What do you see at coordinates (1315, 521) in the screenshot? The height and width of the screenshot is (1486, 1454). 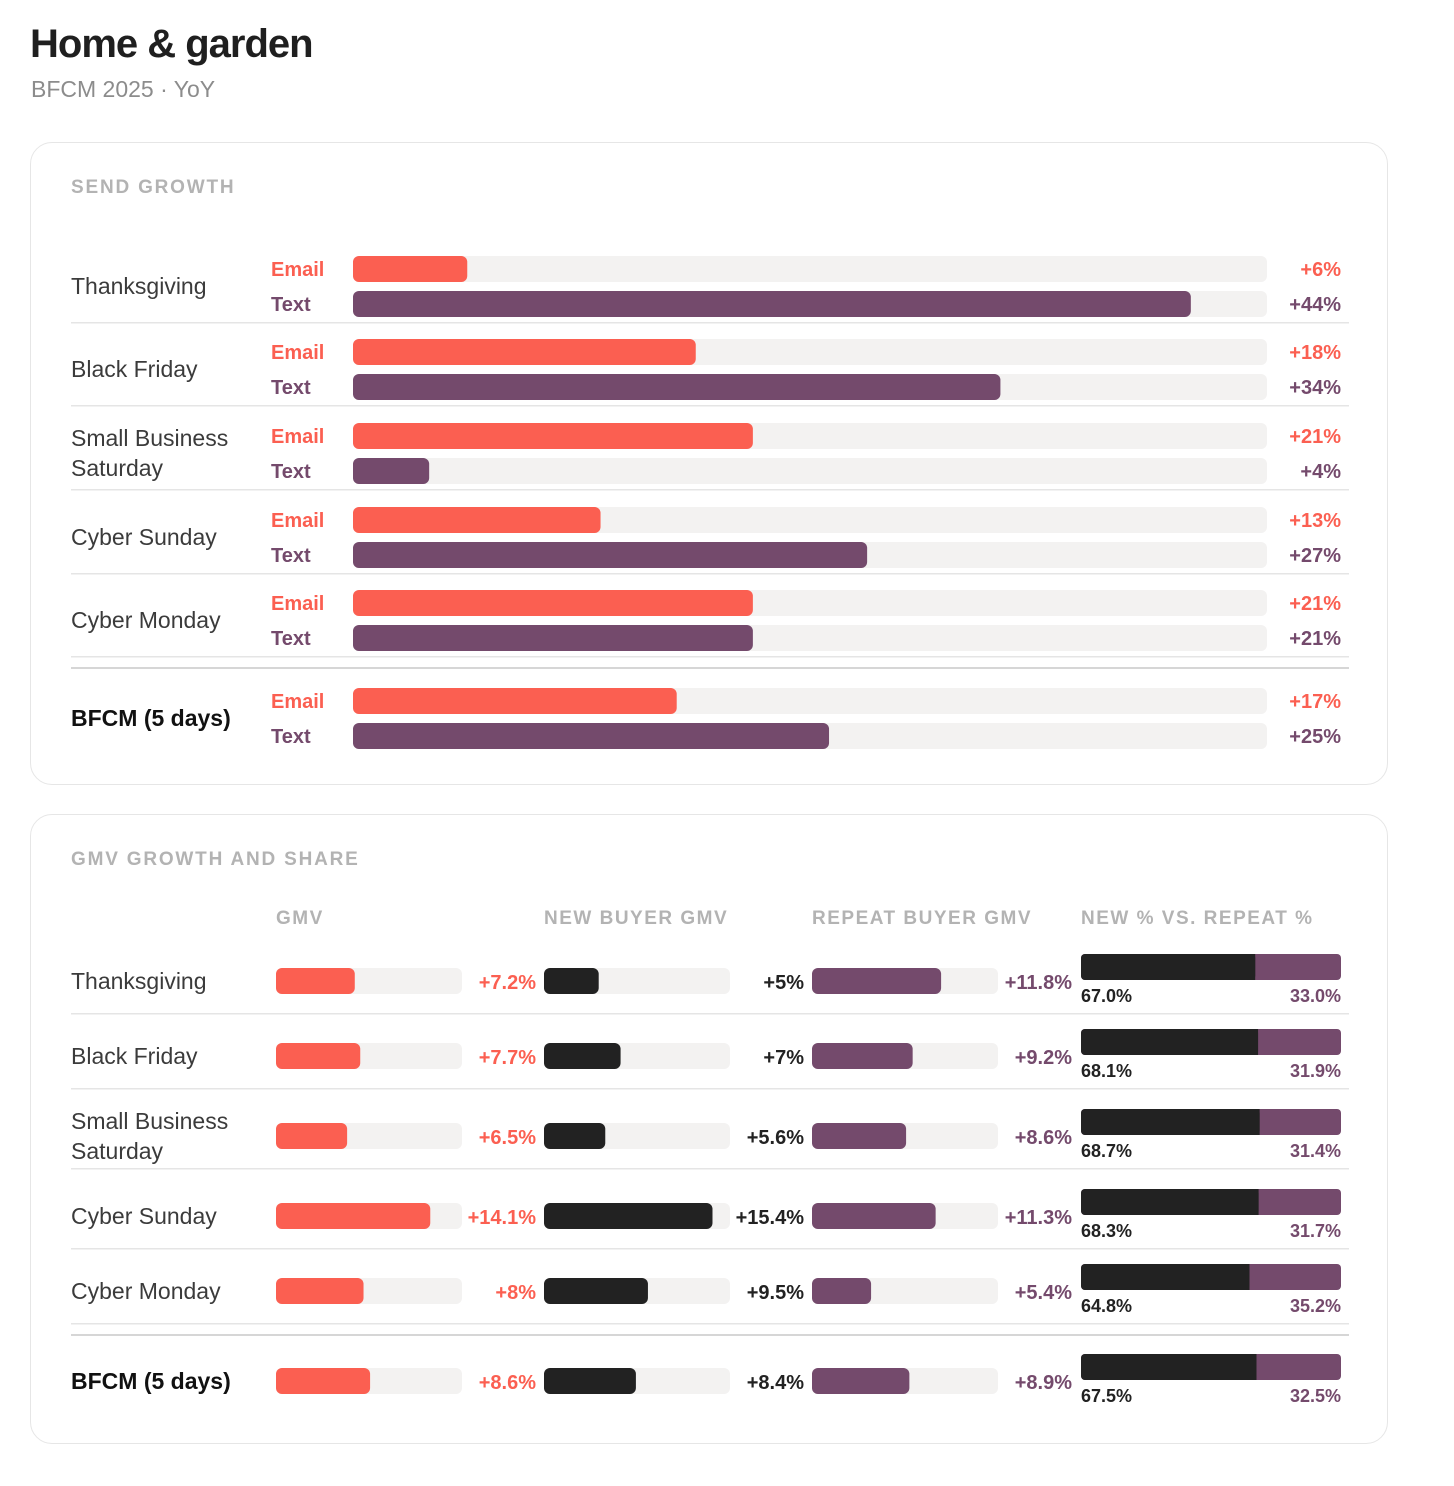 I see `send-value-label: +13%` at bounding box center [1315, 521].